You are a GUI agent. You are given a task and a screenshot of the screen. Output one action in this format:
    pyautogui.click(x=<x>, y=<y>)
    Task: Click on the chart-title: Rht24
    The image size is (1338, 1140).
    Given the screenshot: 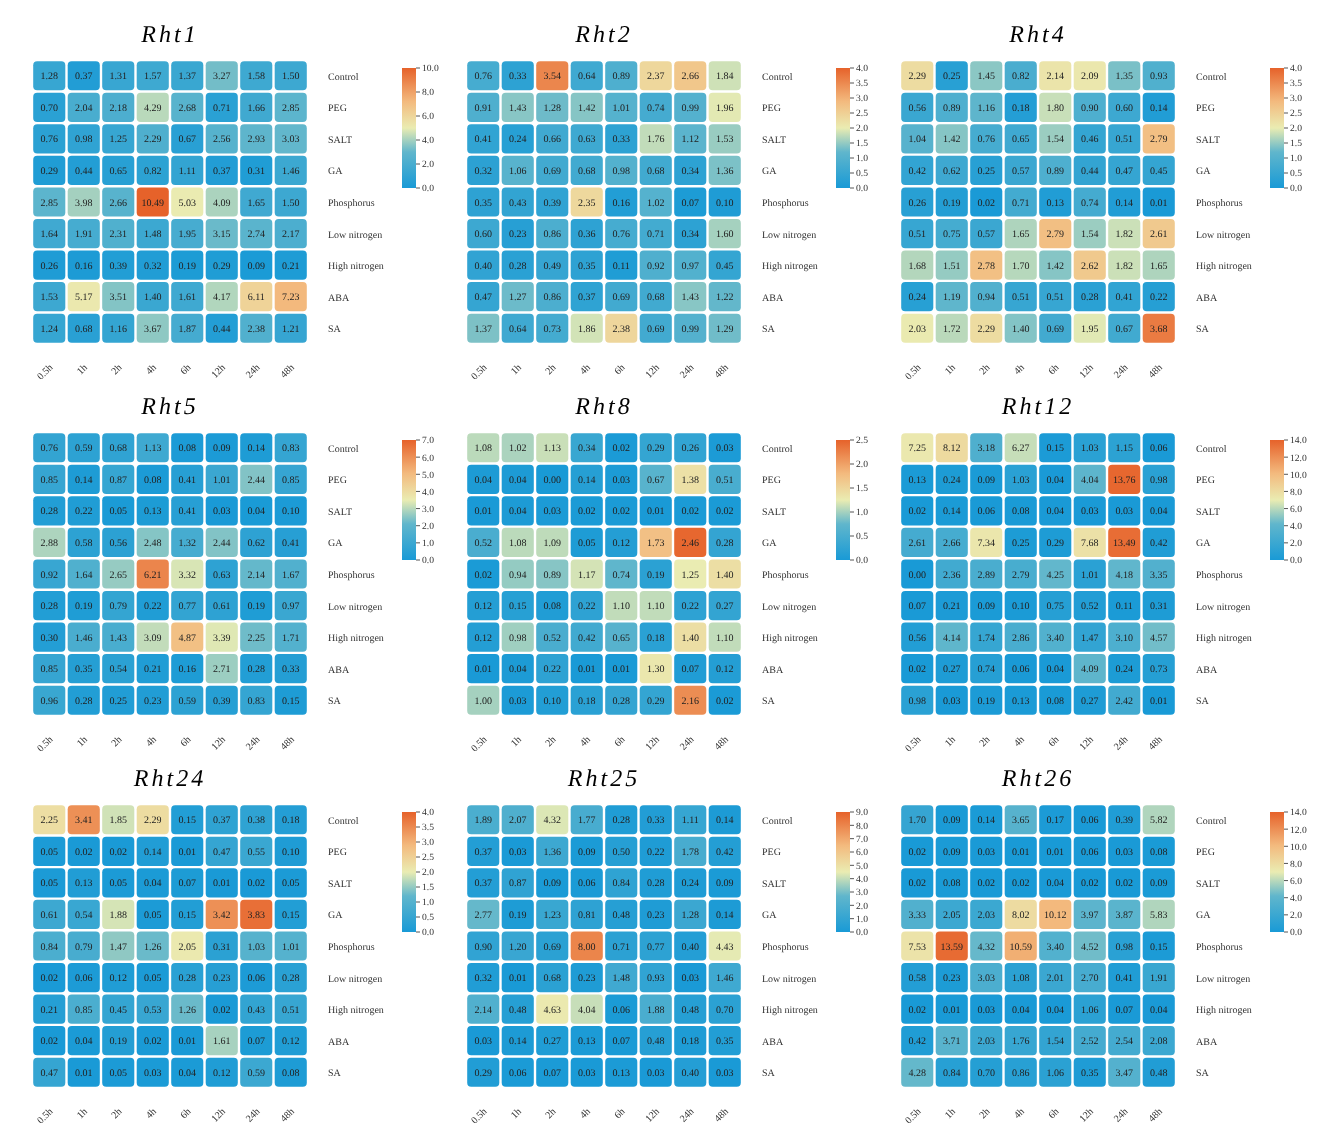 What is the action you would take?
    pyautogui.click(x=170, y=779)
    